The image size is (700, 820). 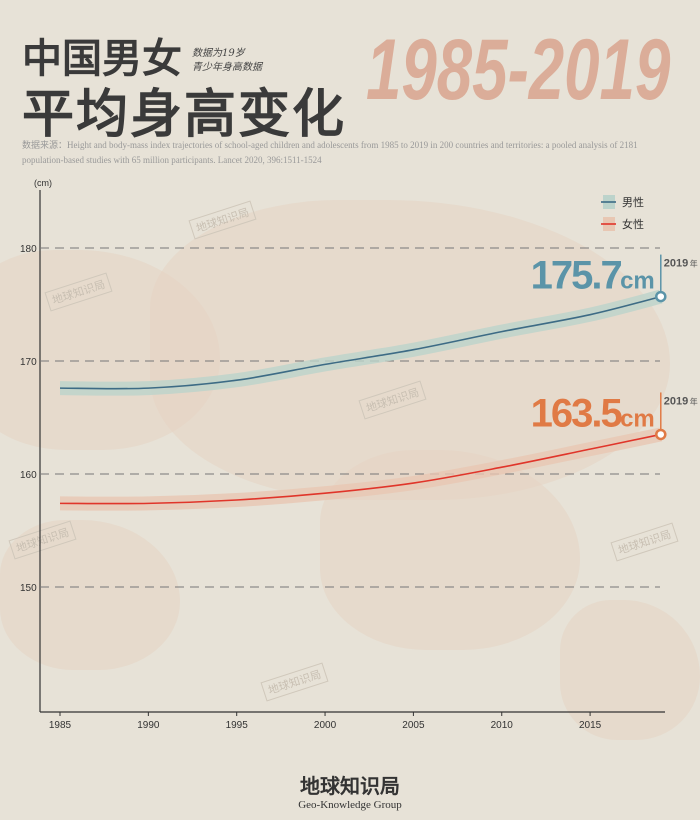 I want to click on year-range-background: 1985-2019, so click(x=518, y=70).